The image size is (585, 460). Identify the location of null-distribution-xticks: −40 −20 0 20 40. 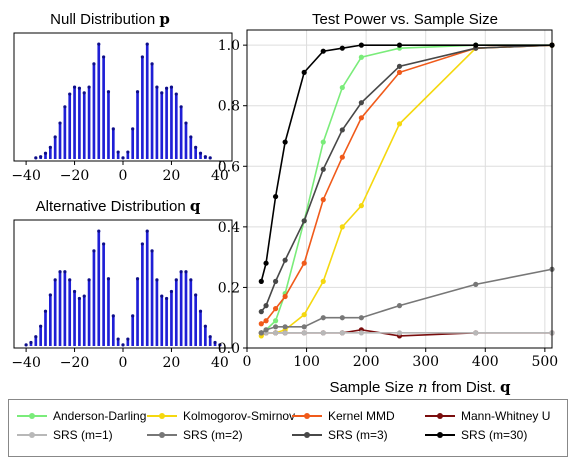
(120, 172).